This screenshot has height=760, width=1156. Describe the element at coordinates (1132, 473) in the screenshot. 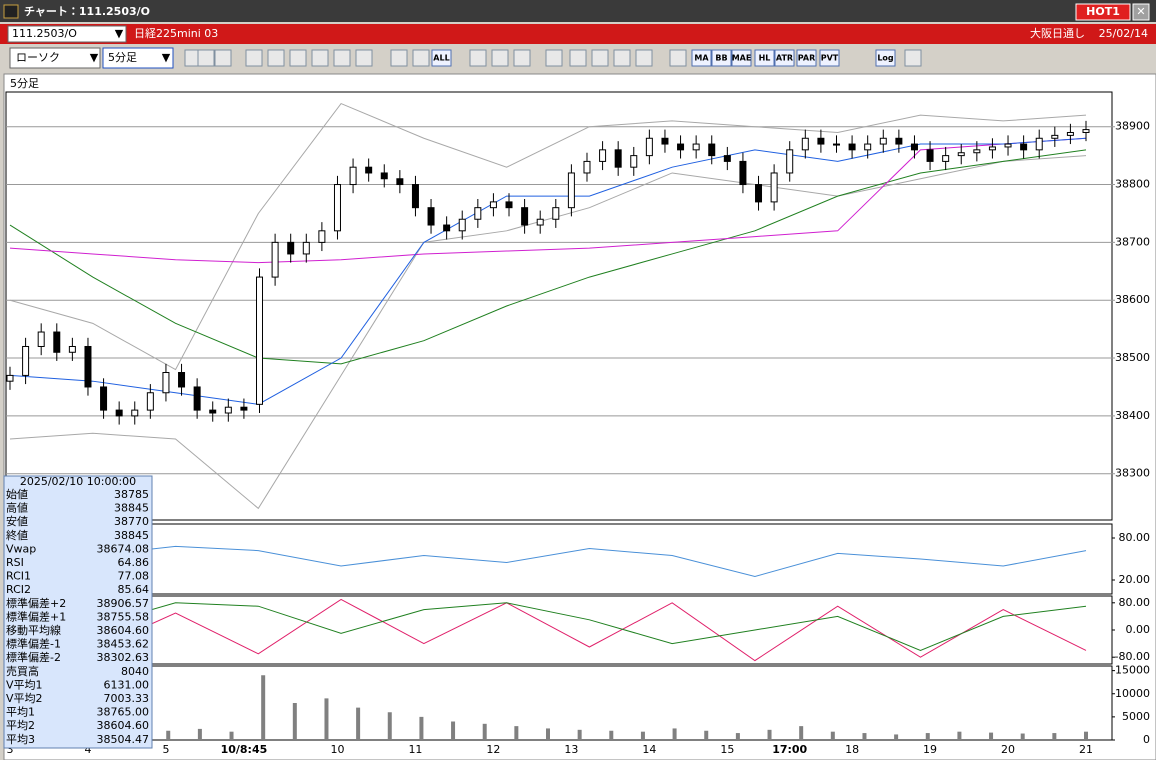

I see `y-tick-label: 38300` at that location.